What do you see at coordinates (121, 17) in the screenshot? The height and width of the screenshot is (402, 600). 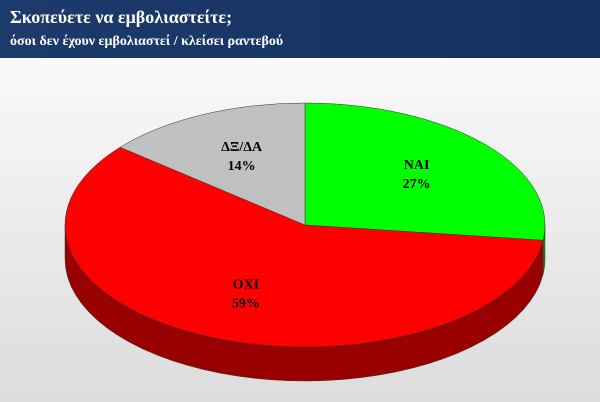 I see `chart-title: Σκοπεύετε να εμβολιαστείτε;` at bounding box center [121, 17].